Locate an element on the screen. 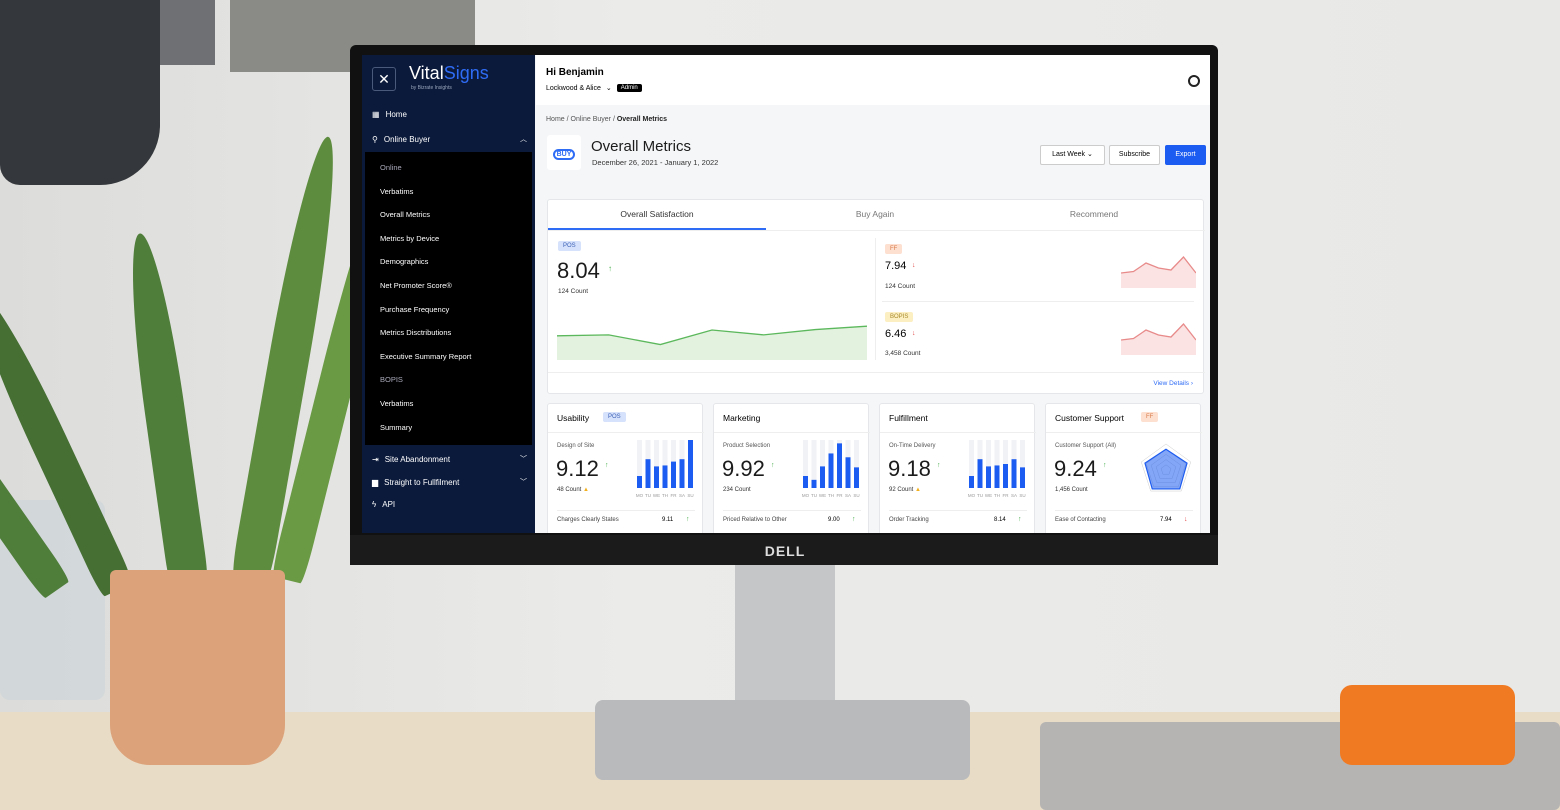  trend-line is located at coordinates (1158, 265).